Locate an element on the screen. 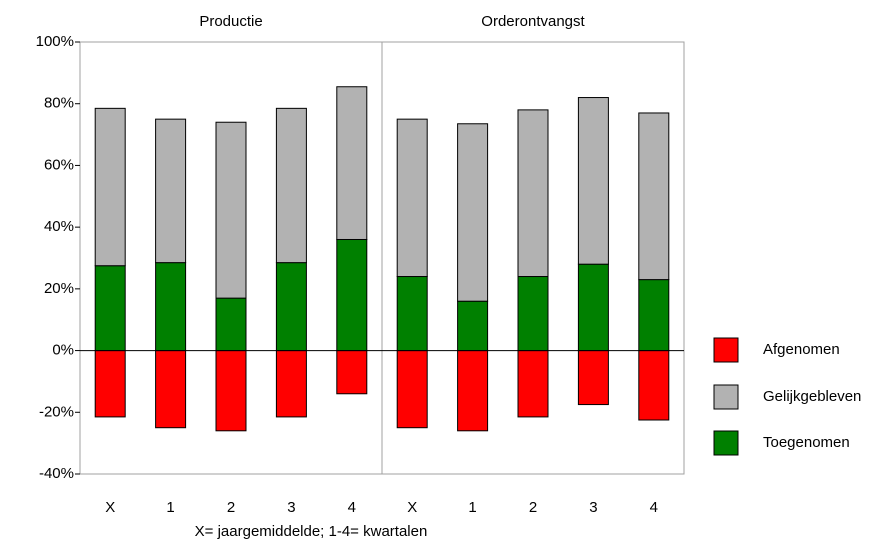 This screenshot has width=883, height=541. y-tick-label: 0% is located at coordinates (63, 350).